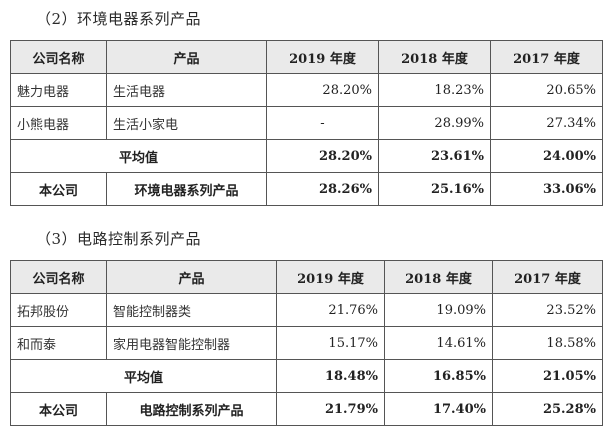  Describe the element at coordinates (186, 189) in the screenshot. I see `company-product: 环境电器系列产品` at that location.